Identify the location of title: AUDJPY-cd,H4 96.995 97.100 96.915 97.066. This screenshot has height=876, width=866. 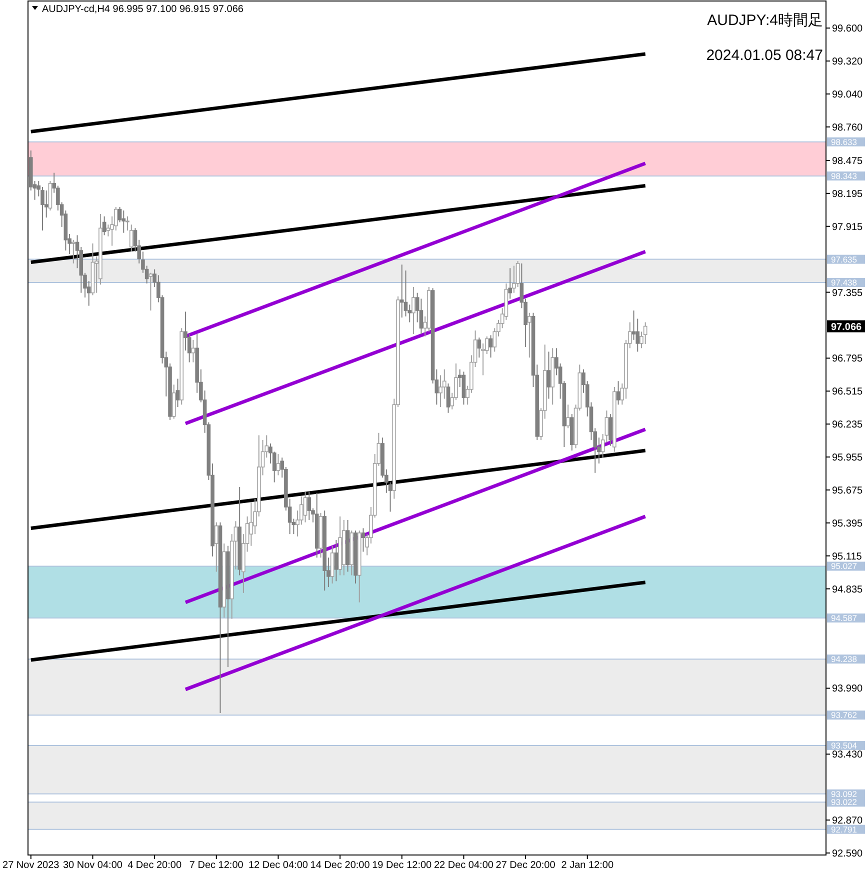
(143, 9).